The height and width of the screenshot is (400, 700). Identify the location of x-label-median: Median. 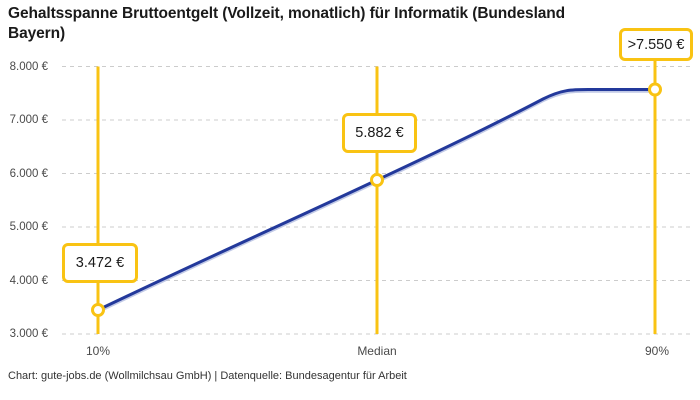
(377, 351).